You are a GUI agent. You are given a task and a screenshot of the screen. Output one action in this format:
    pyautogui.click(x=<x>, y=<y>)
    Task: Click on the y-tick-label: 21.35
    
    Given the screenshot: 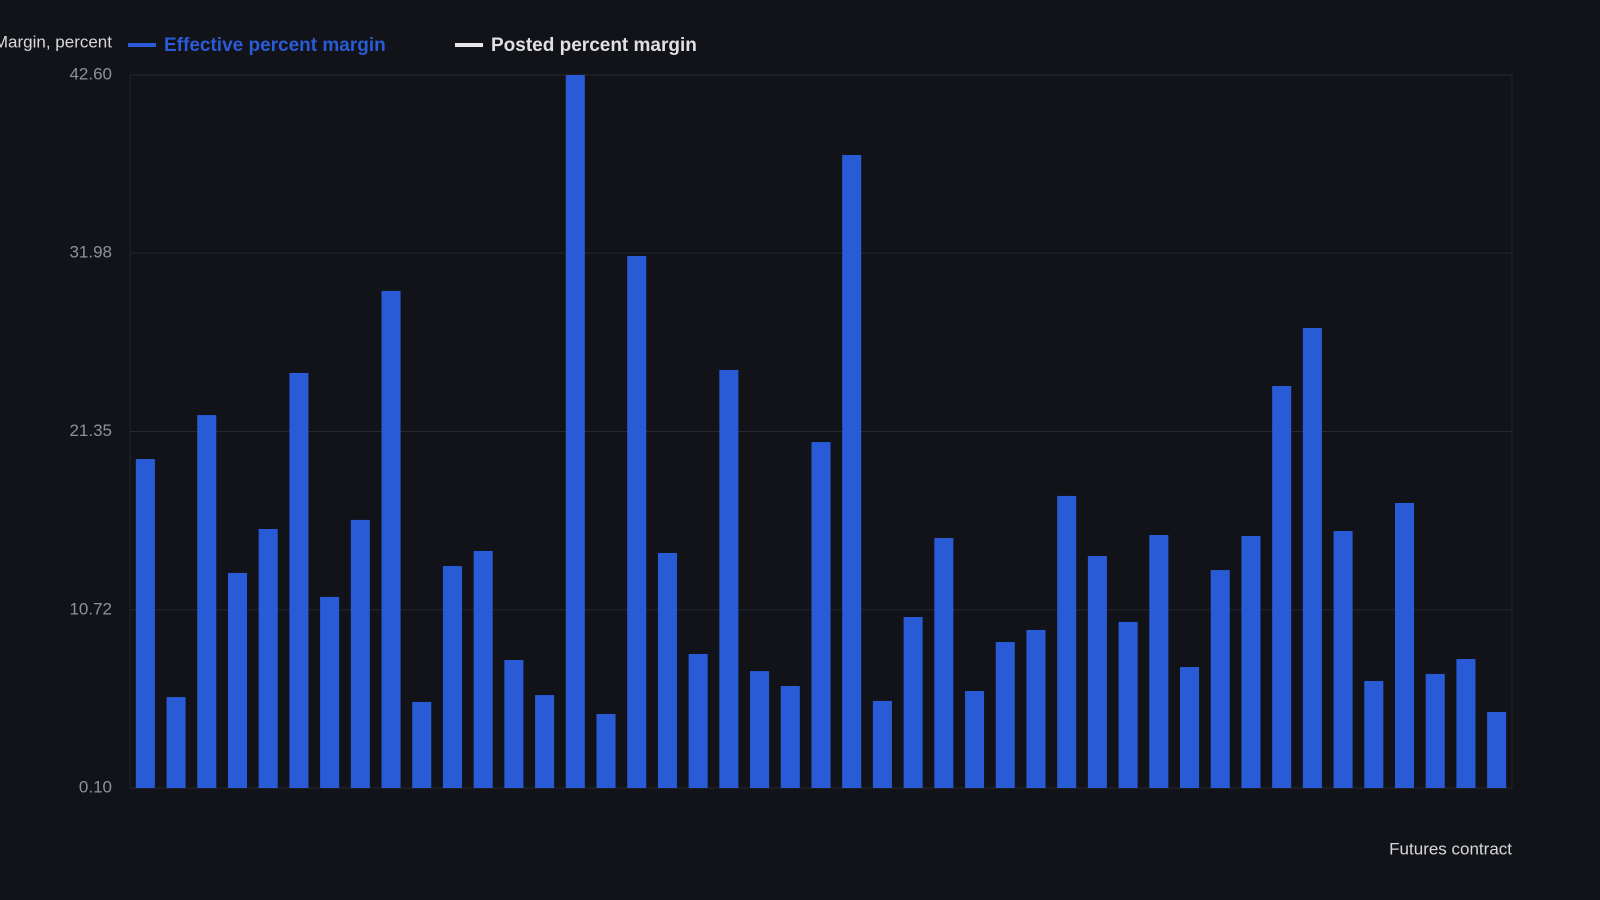 What is the action you would take?
    pyautogui.click(x=90, y=430)
    